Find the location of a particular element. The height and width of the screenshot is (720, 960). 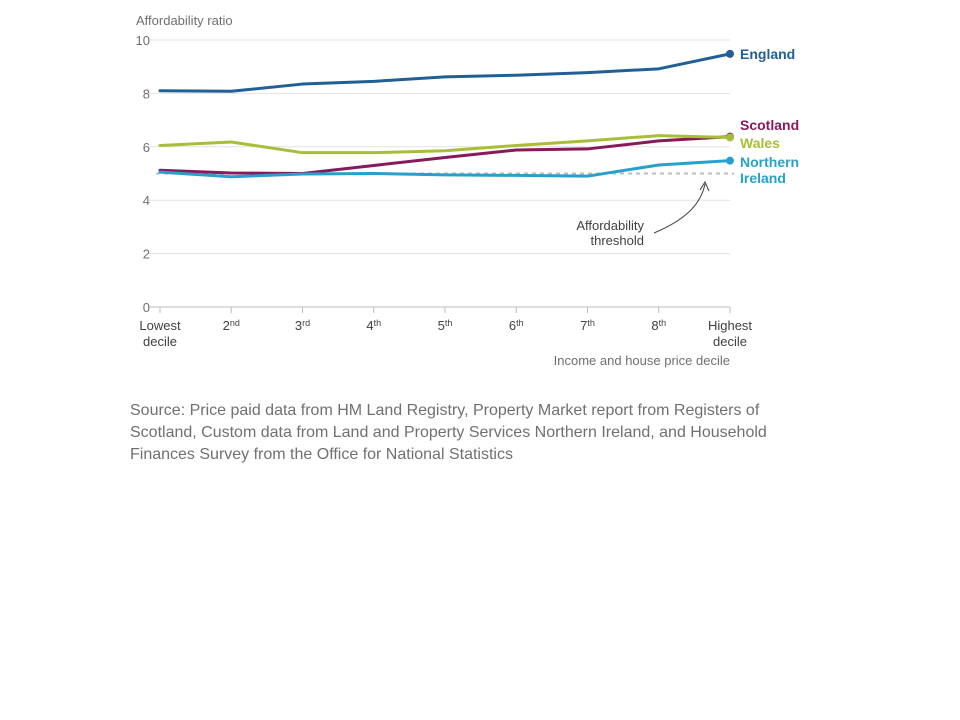

threshold-arrowhead is located at coordinates (704, 186).